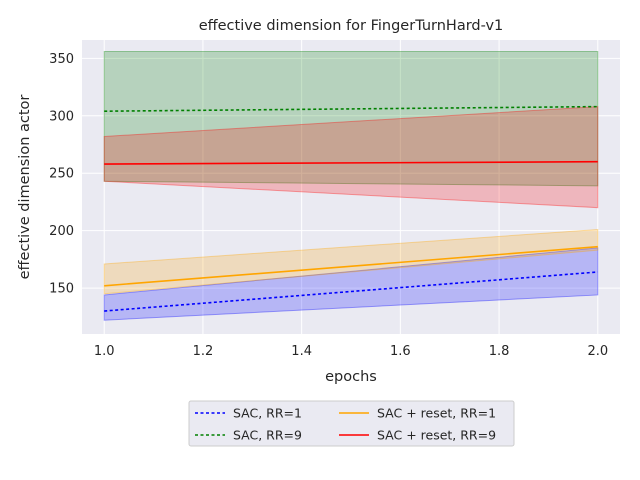 This screenshot has height=480, width=640. Describe the element at coordinates (61, 231) in the screenshot. I see `y-tick-label: 200` at that location.